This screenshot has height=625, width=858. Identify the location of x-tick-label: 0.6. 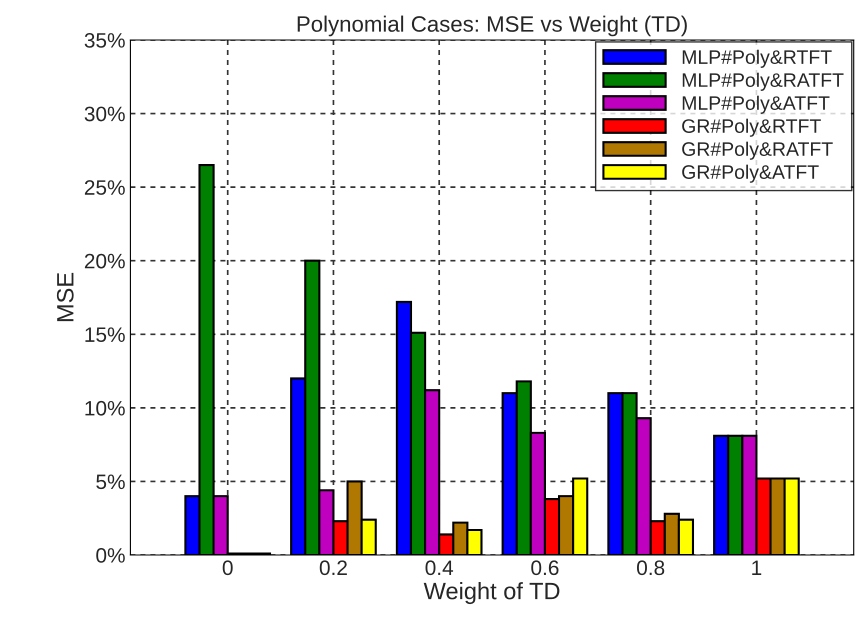
(544, 568).